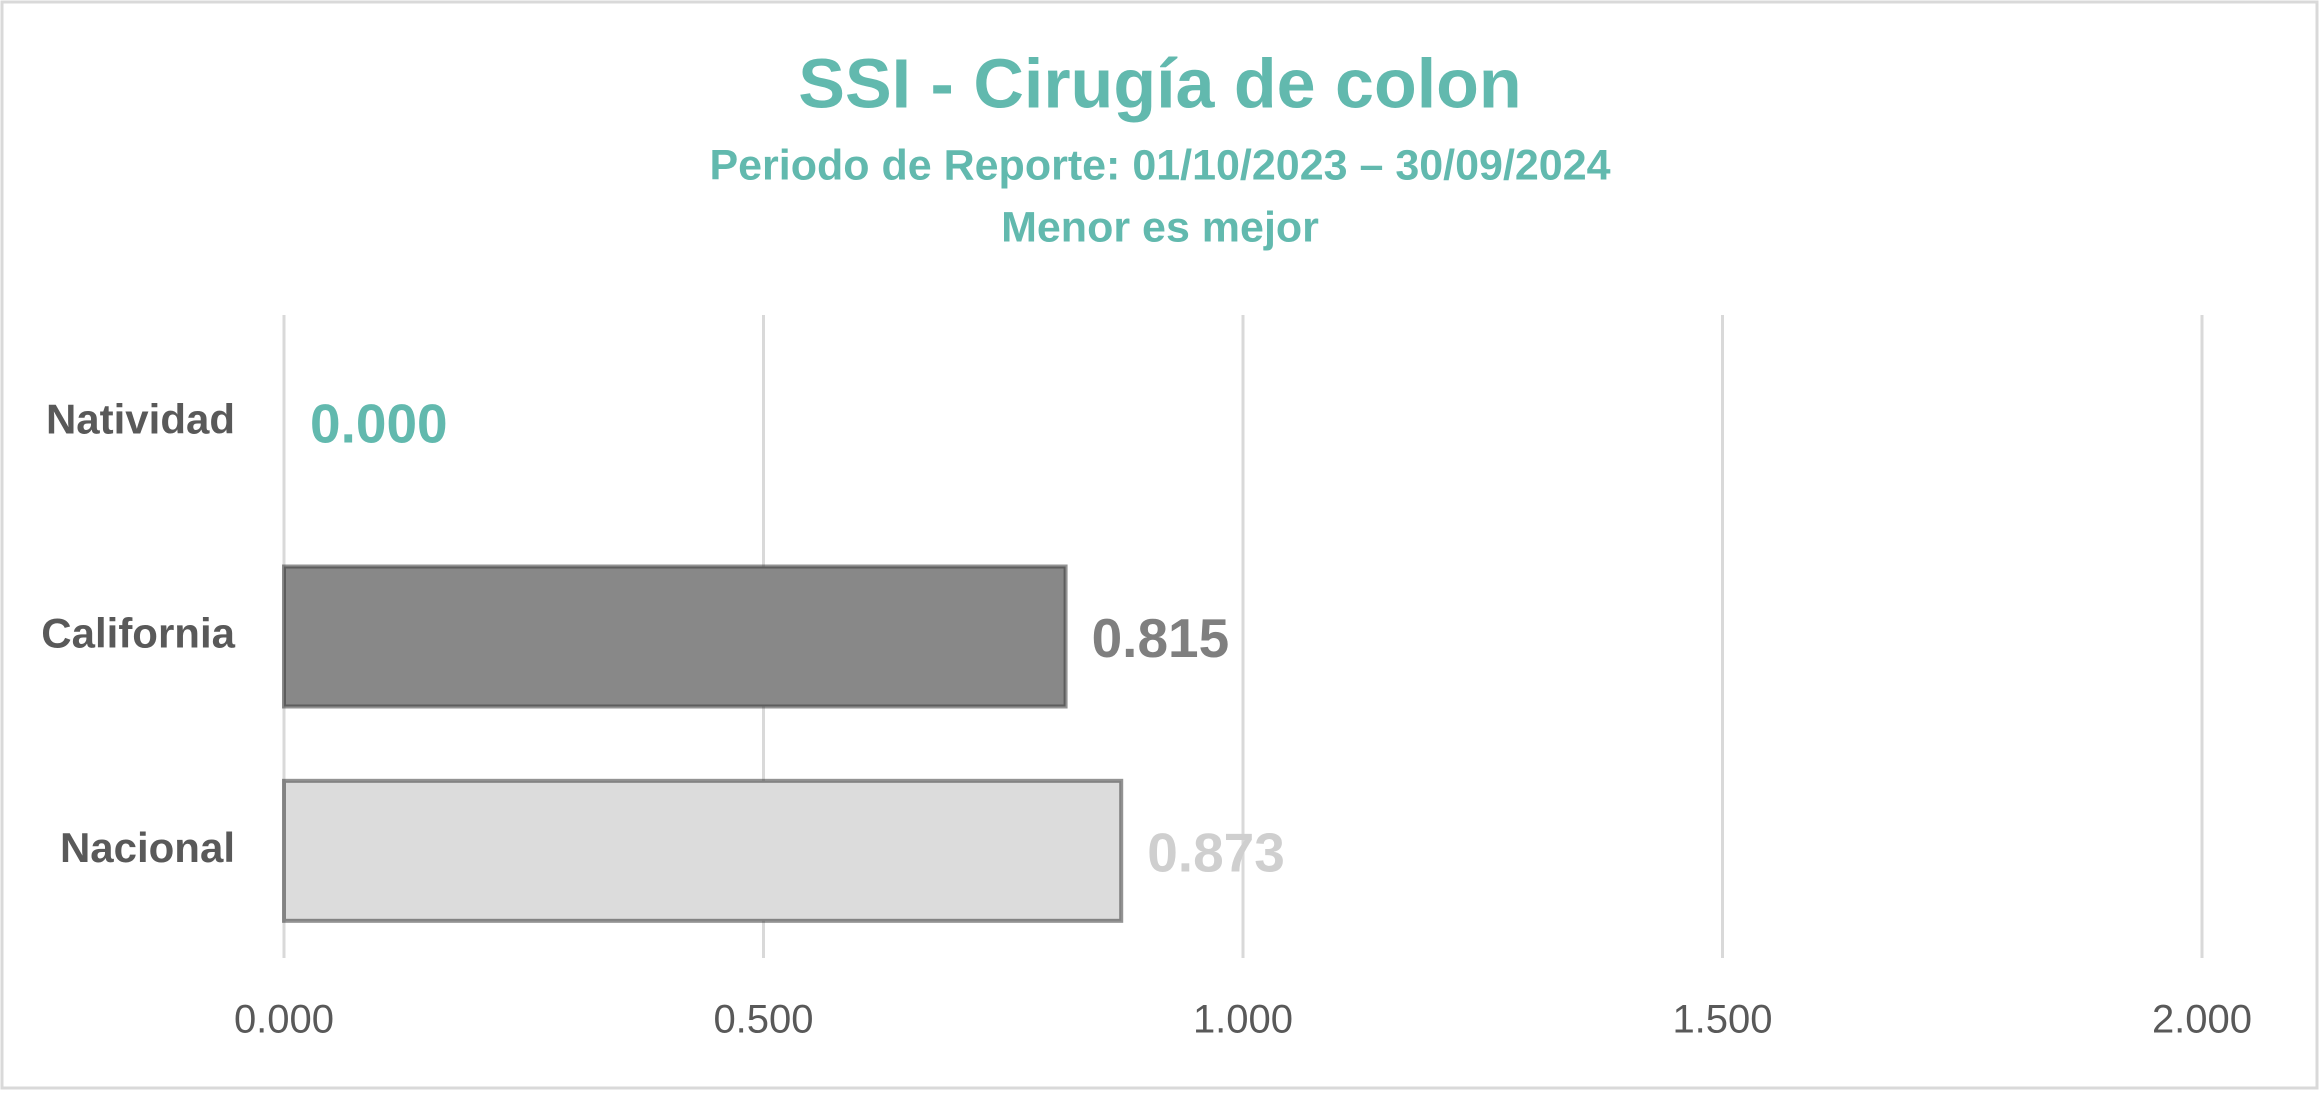 The height and width of the screenshot is (1095, 2319). I want to click on x-tick-label: 2.000, so click(2202, 1020).